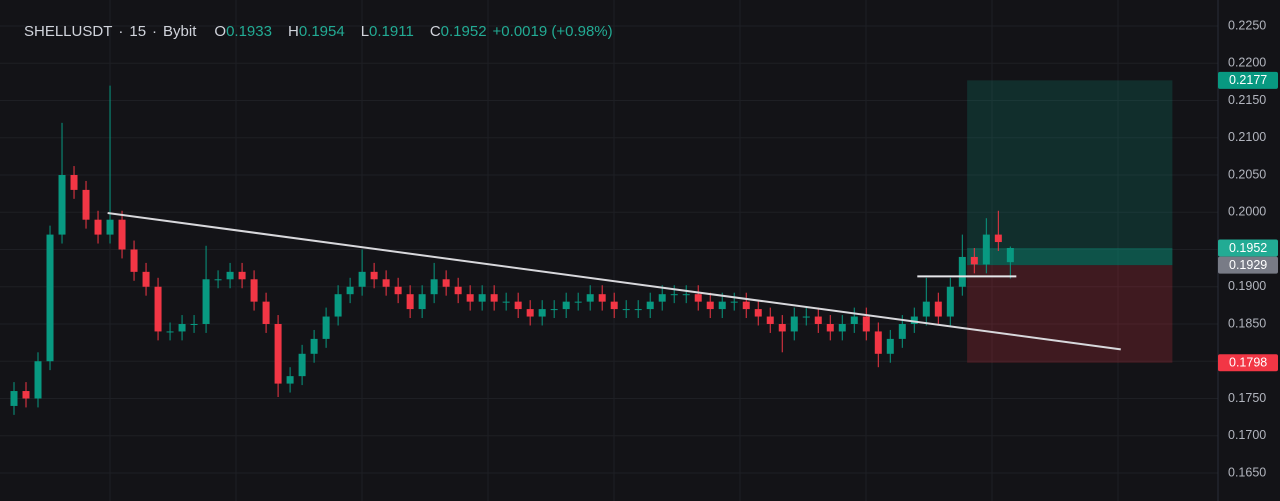 The height and width of the screenshot is (501, 1280). What do you see at coordinates (68, 31) in the screenshot?
I see `symbol: SHELLUSDT` at bounding box center [68, 31].